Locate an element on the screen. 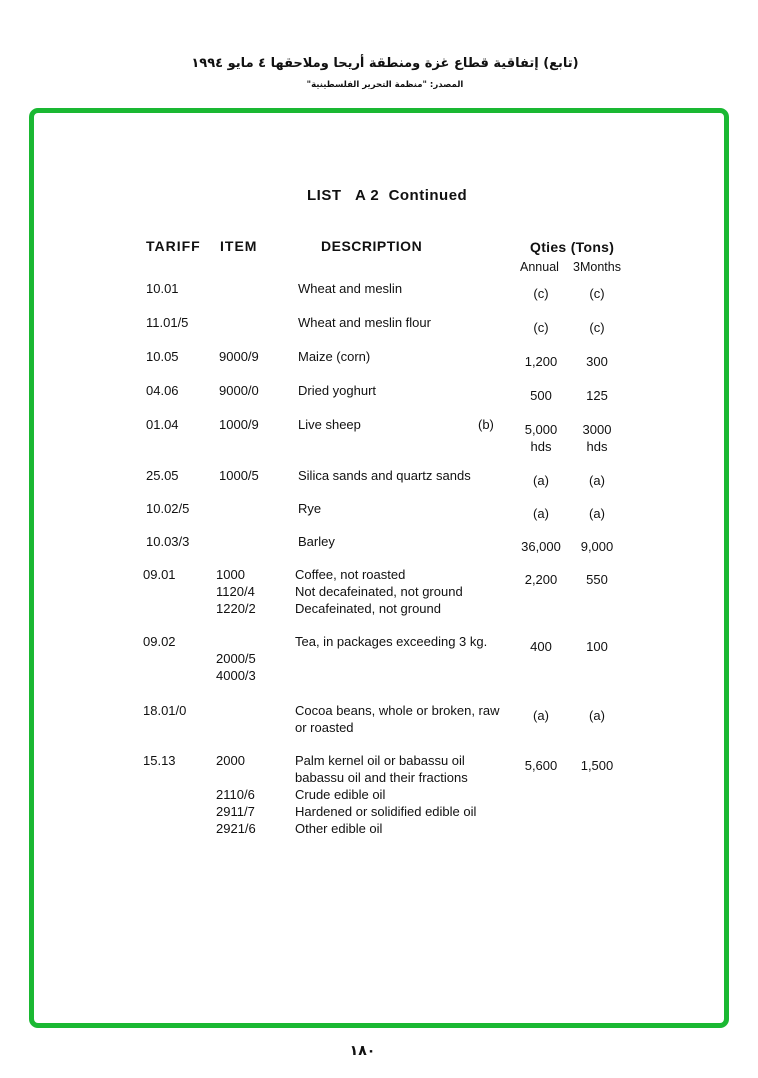 Image resolution: width=758 pixels, height=1078 pixels. column-header-annual: Annual is located at coordinates (539, 267).